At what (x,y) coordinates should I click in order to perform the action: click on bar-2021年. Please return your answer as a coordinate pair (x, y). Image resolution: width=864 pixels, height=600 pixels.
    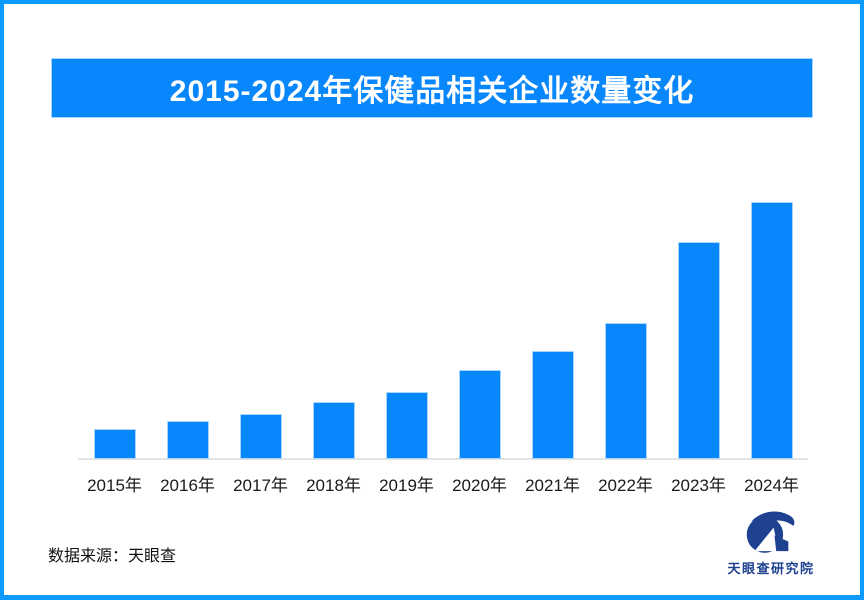
    Looking at the image, I should click on (552, 405).